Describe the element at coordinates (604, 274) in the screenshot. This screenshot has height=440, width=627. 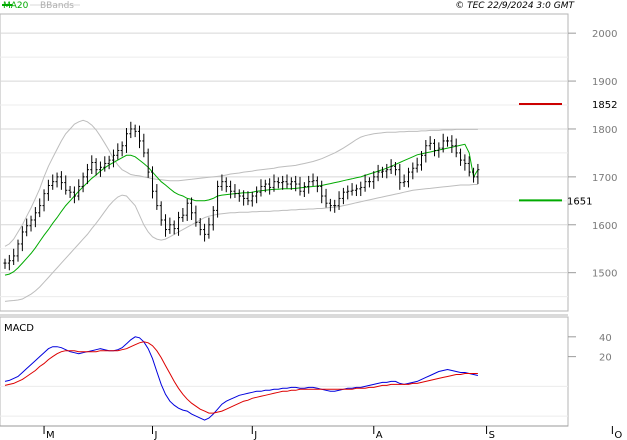
I see `y-tick-label: 1500` at that location.